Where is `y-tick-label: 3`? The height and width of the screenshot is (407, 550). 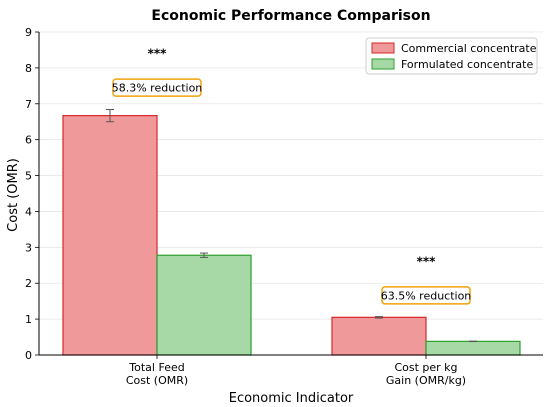
y-tick-label: 3 is located at coordinates (28, 247).